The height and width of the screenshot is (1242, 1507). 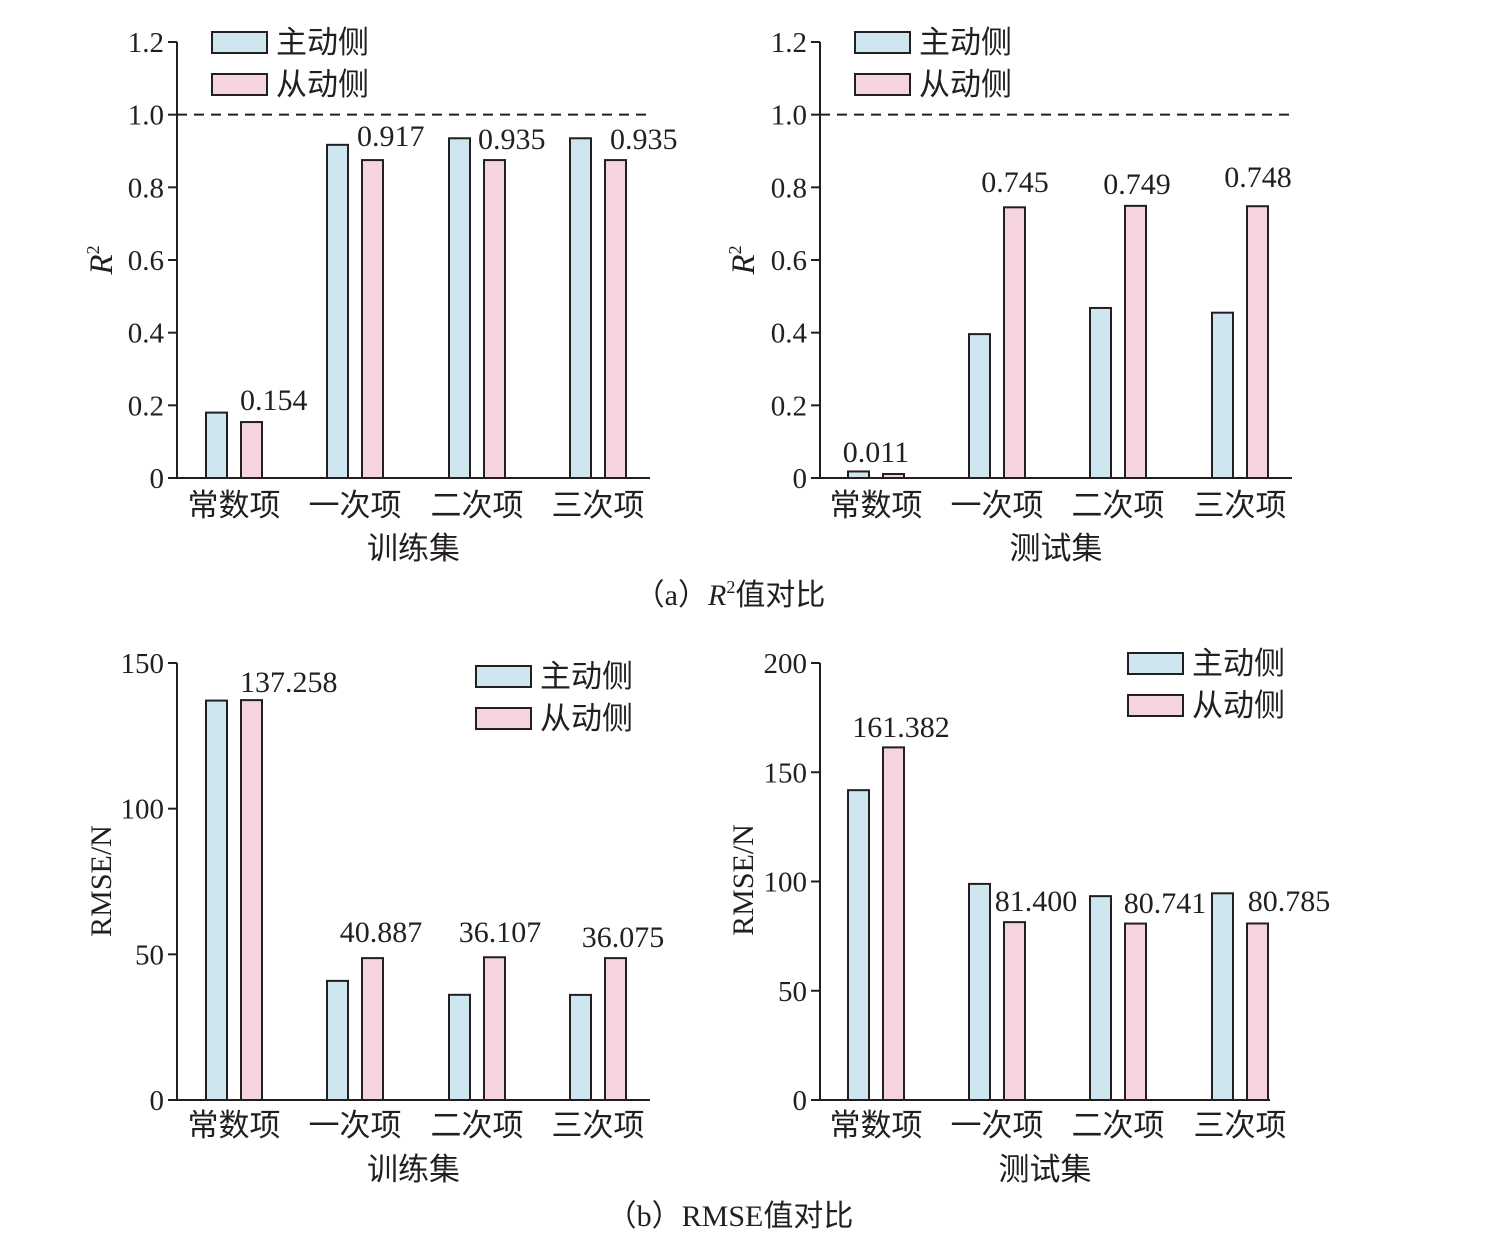 I want to click on x-category-label: 二次项, so click(x=1118, y=1125).